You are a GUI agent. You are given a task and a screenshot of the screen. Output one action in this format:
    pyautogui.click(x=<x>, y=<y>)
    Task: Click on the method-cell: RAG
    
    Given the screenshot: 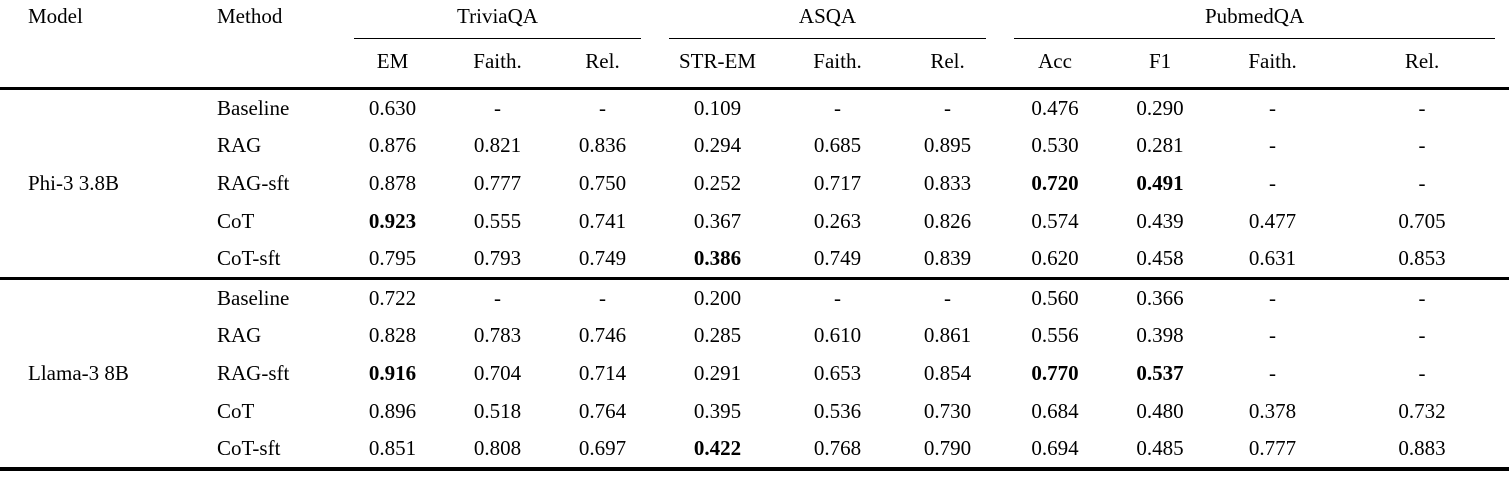 What is the action you would take?
    pyautogui.click(x=239, y=145)
    